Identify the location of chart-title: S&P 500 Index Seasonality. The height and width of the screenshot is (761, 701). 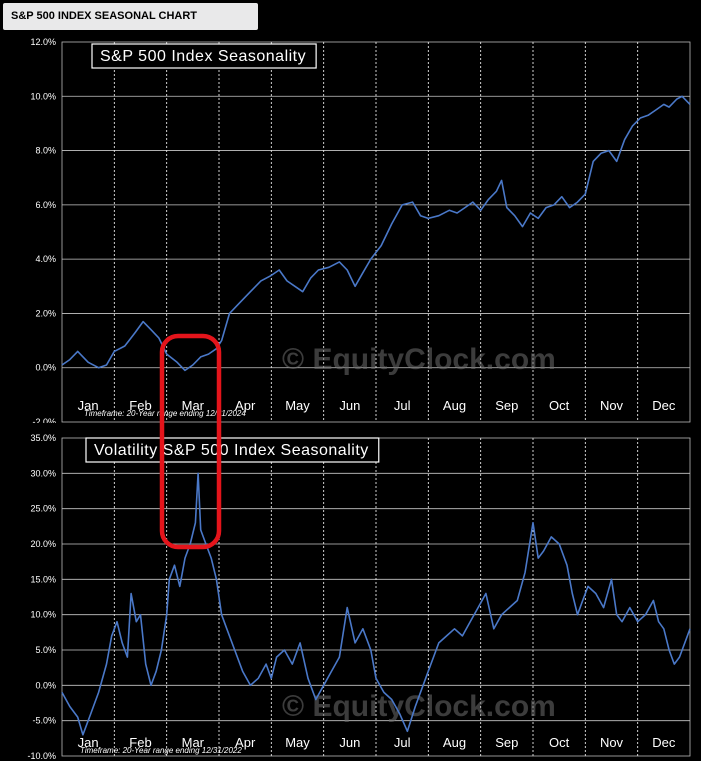
(203, 56).